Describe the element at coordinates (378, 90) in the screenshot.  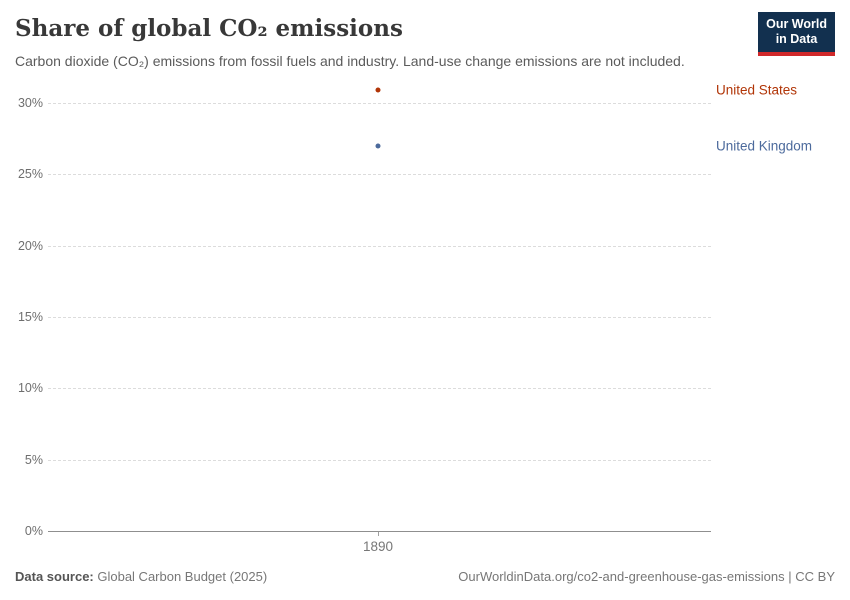
I see `data-point-united-states` at that location.